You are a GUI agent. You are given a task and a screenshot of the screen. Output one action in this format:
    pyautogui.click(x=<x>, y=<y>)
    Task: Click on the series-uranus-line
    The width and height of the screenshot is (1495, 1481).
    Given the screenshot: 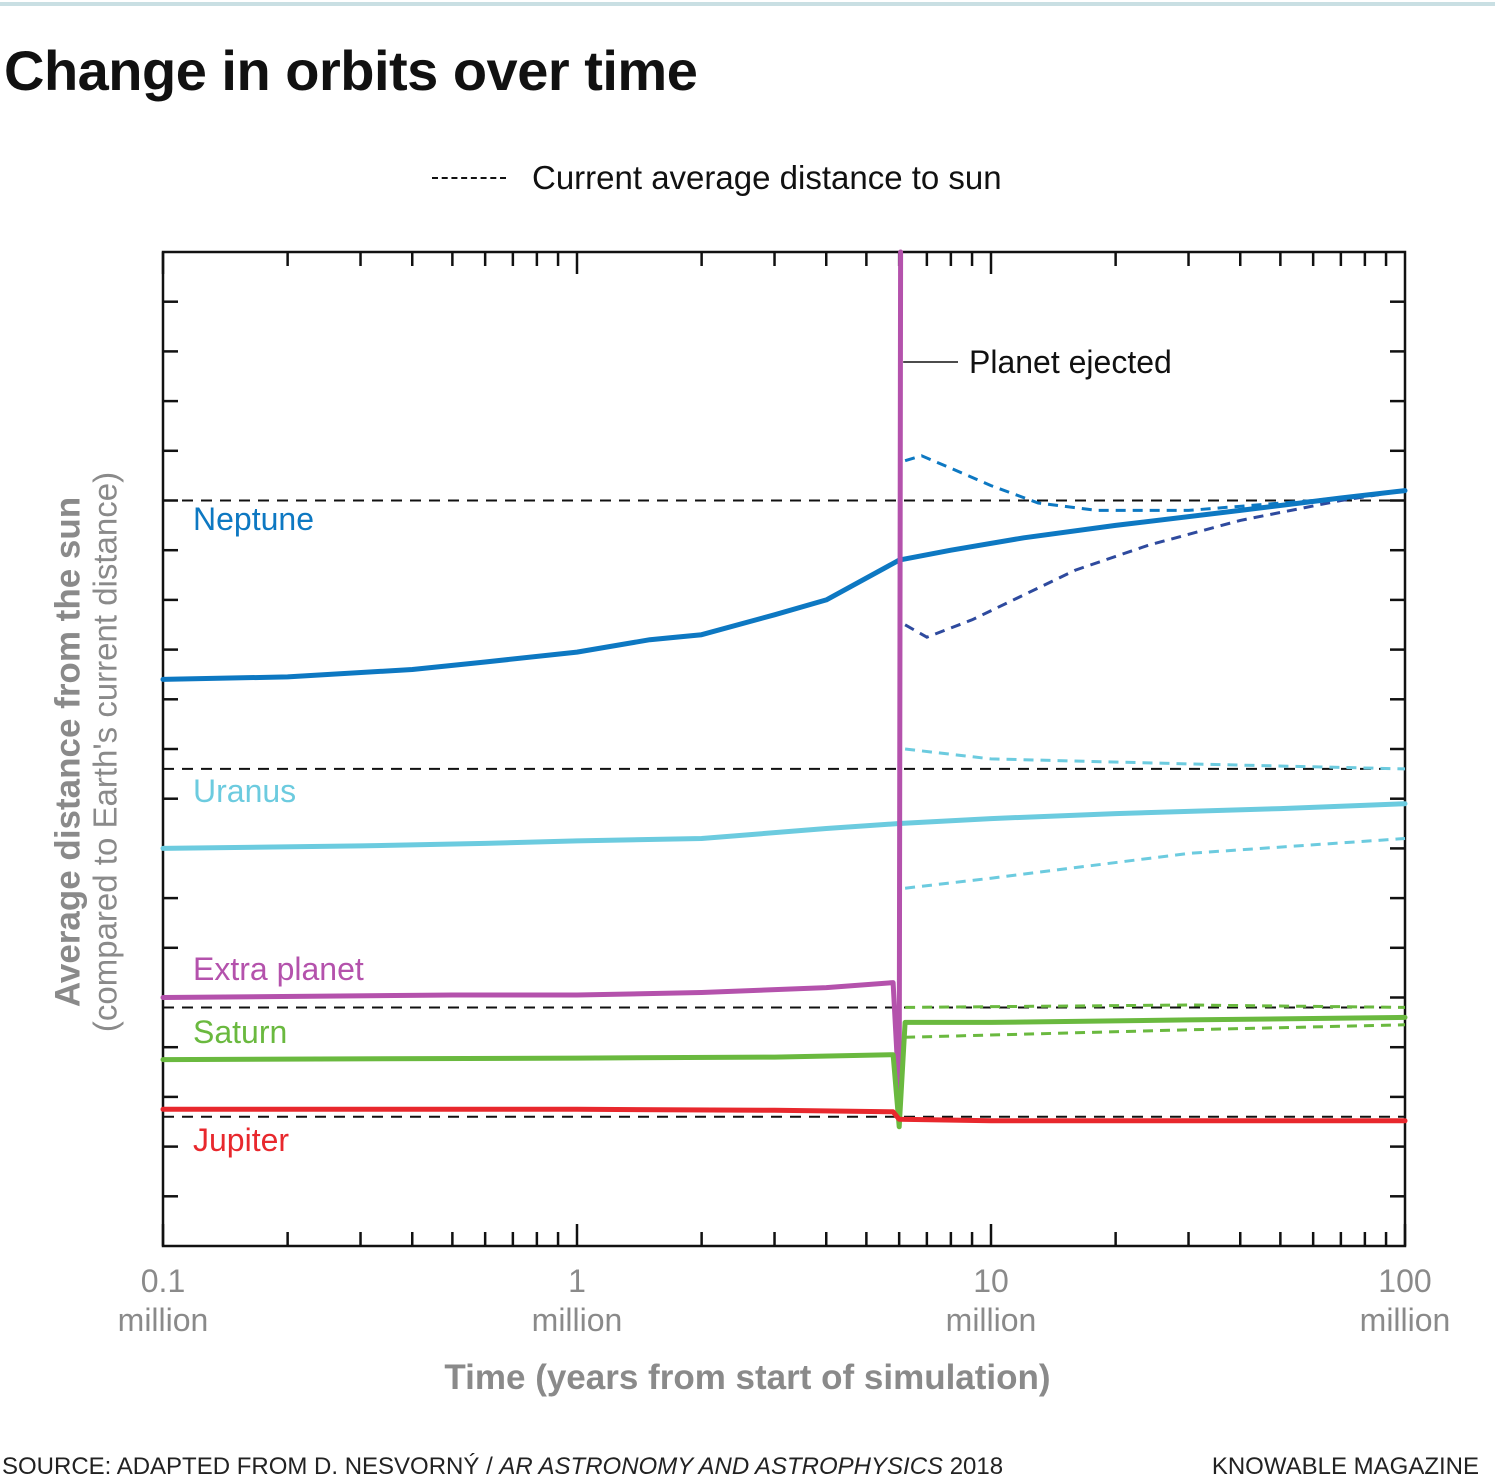 What is the action you would take?
    pyautogui.click(x=784, y=826)
    